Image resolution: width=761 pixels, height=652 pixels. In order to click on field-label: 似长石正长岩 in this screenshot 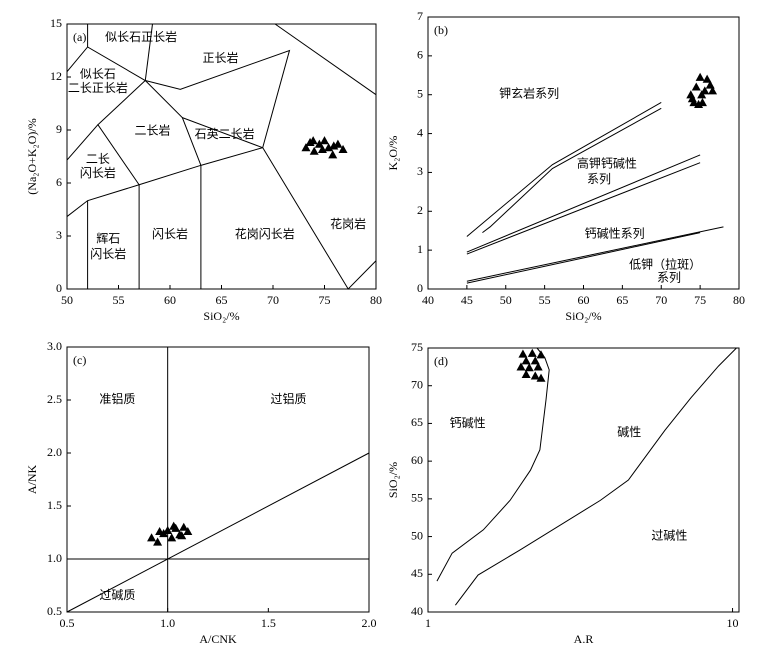, I will do `click(141, 36)`.